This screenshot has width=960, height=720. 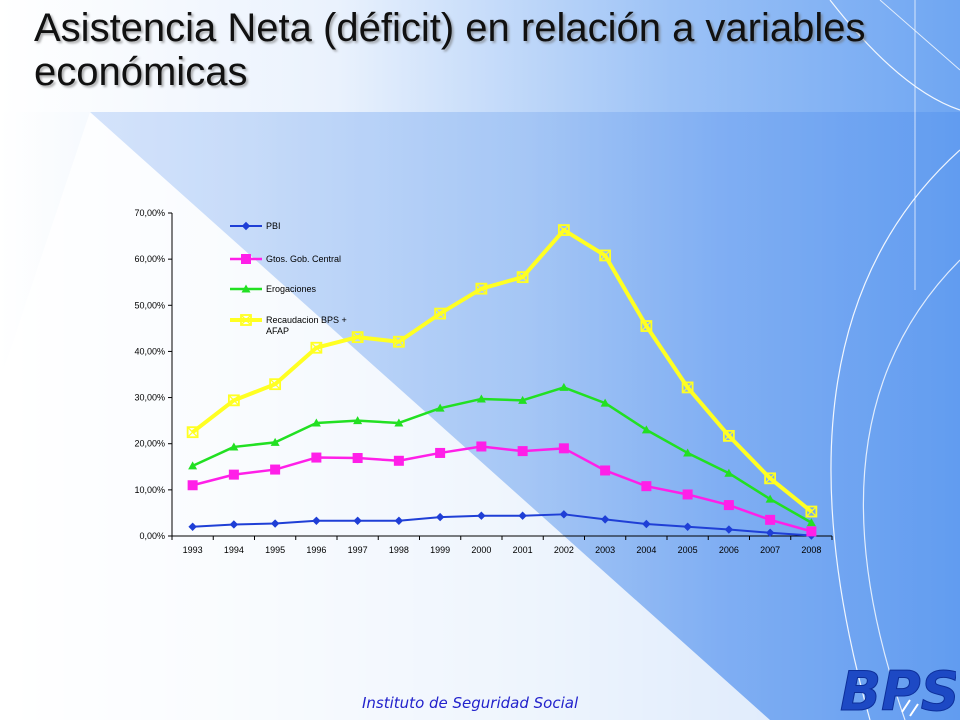 I want to click on legend-label: AFAP, so click(x=277, y=331).